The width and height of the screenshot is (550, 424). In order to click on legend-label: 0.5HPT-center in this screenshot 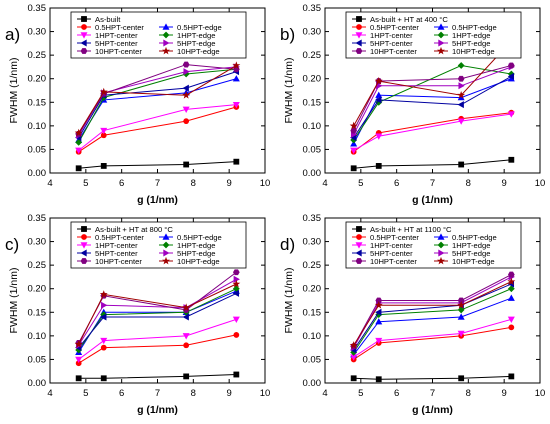, I will do `click(394, 27)`.